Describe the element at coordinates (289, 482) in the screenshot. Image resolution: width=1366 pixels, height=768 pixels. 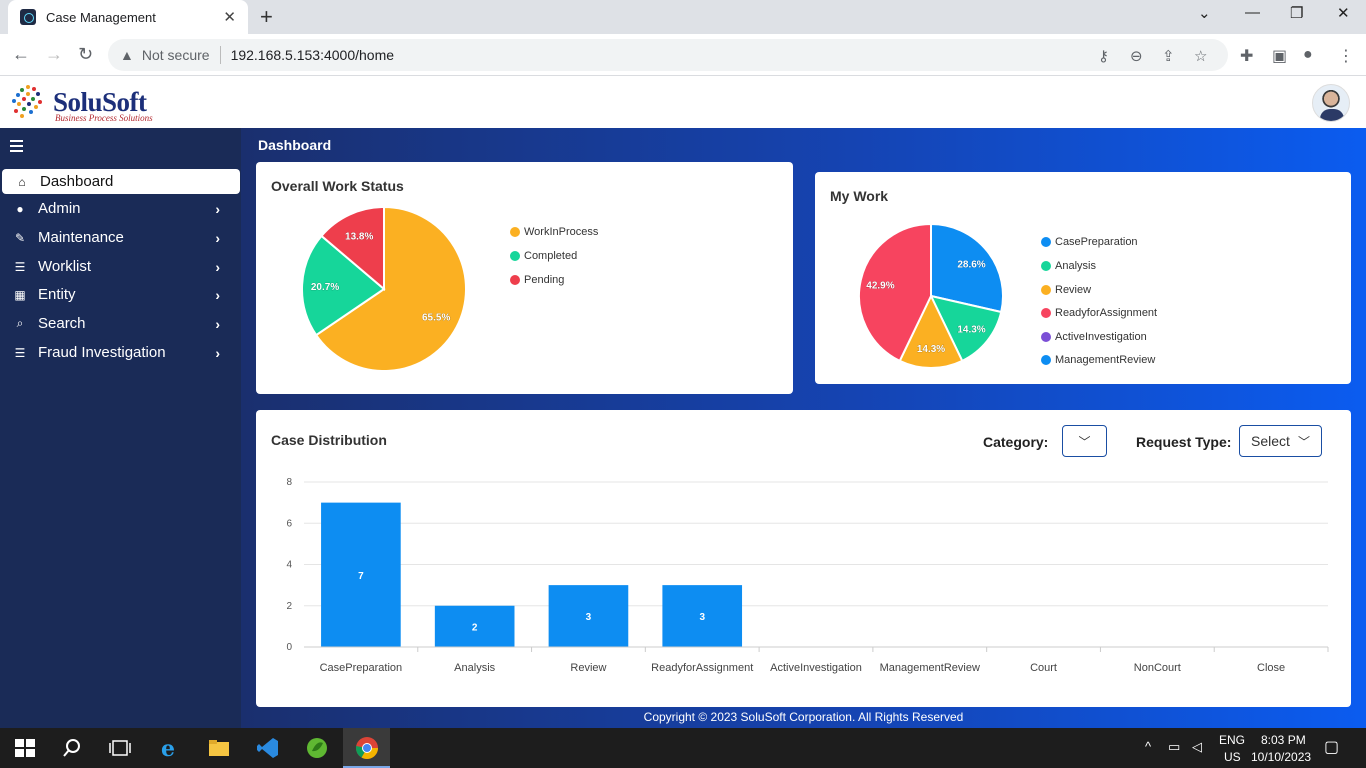
I see `y-tick-label: 8` at that location.